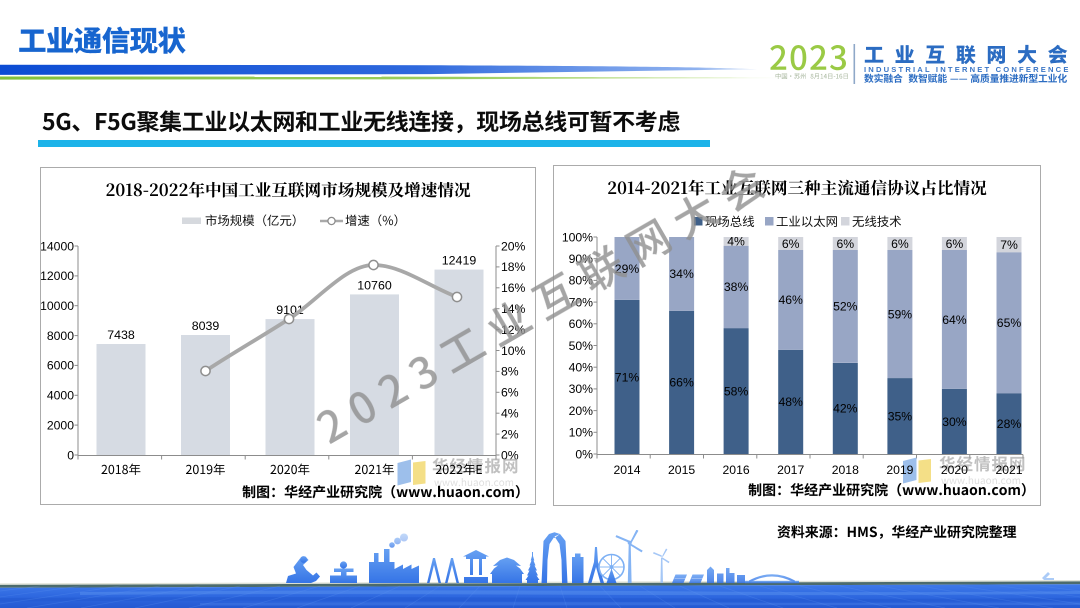 The height and width of the screenshot is (608, 1080). I want to click on svg-text: 71%, so click(627, 377).